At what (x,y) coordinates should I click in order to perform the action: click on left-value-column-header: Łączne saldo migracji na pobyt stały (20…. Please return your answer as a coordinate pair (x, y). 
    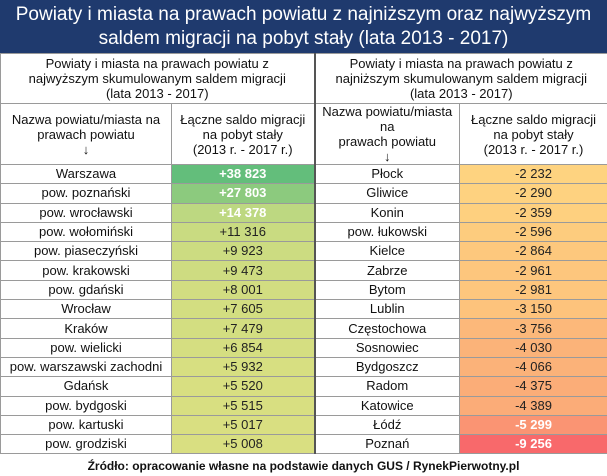
    Looking at the image, I should click on (243, 134).